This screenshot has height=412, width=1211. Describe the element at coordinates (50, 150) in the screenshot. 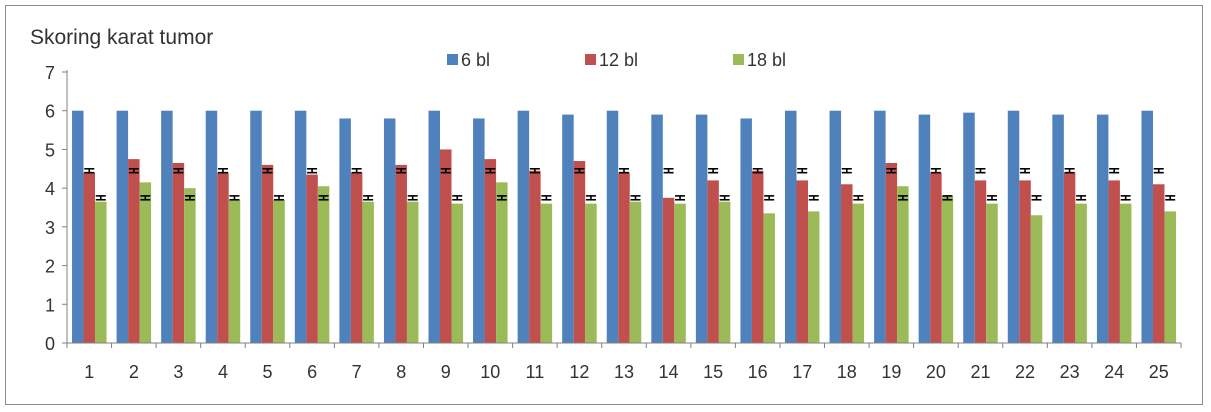

I see `y-tick-label-5: 5` at that location.